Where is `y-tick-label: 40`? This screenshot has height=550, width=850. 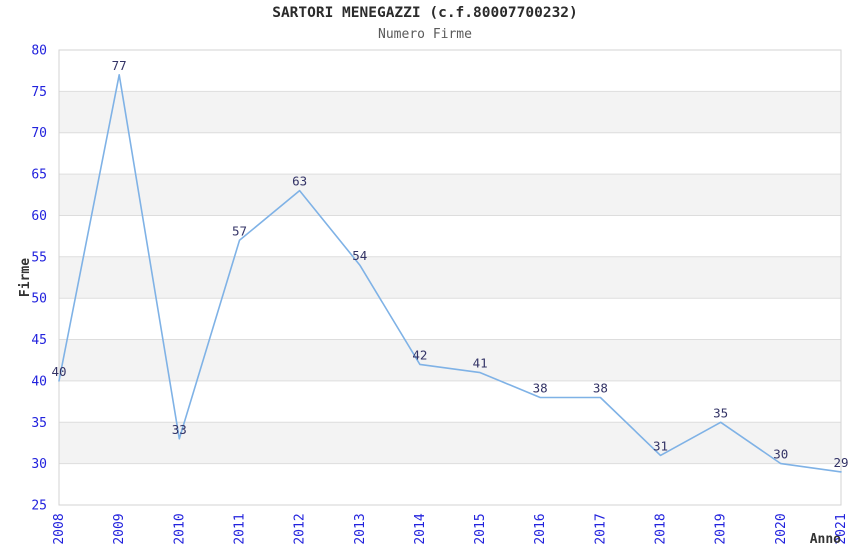
y-tick-label: 40 is located at coordinates (39, 381).